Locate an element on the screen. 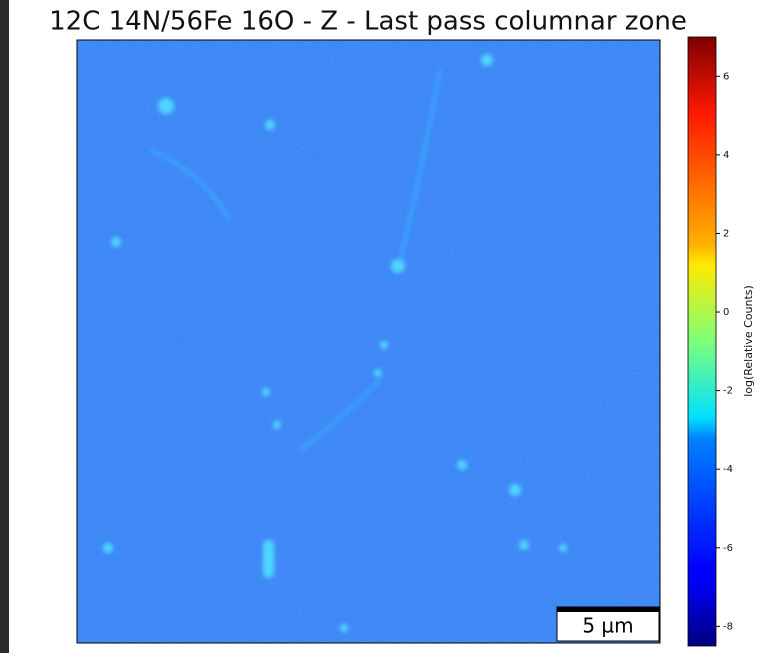 The height and width of the screenshot is (657, 761). colorbar-tick-label: 0 is located at coordinates (726, 312).